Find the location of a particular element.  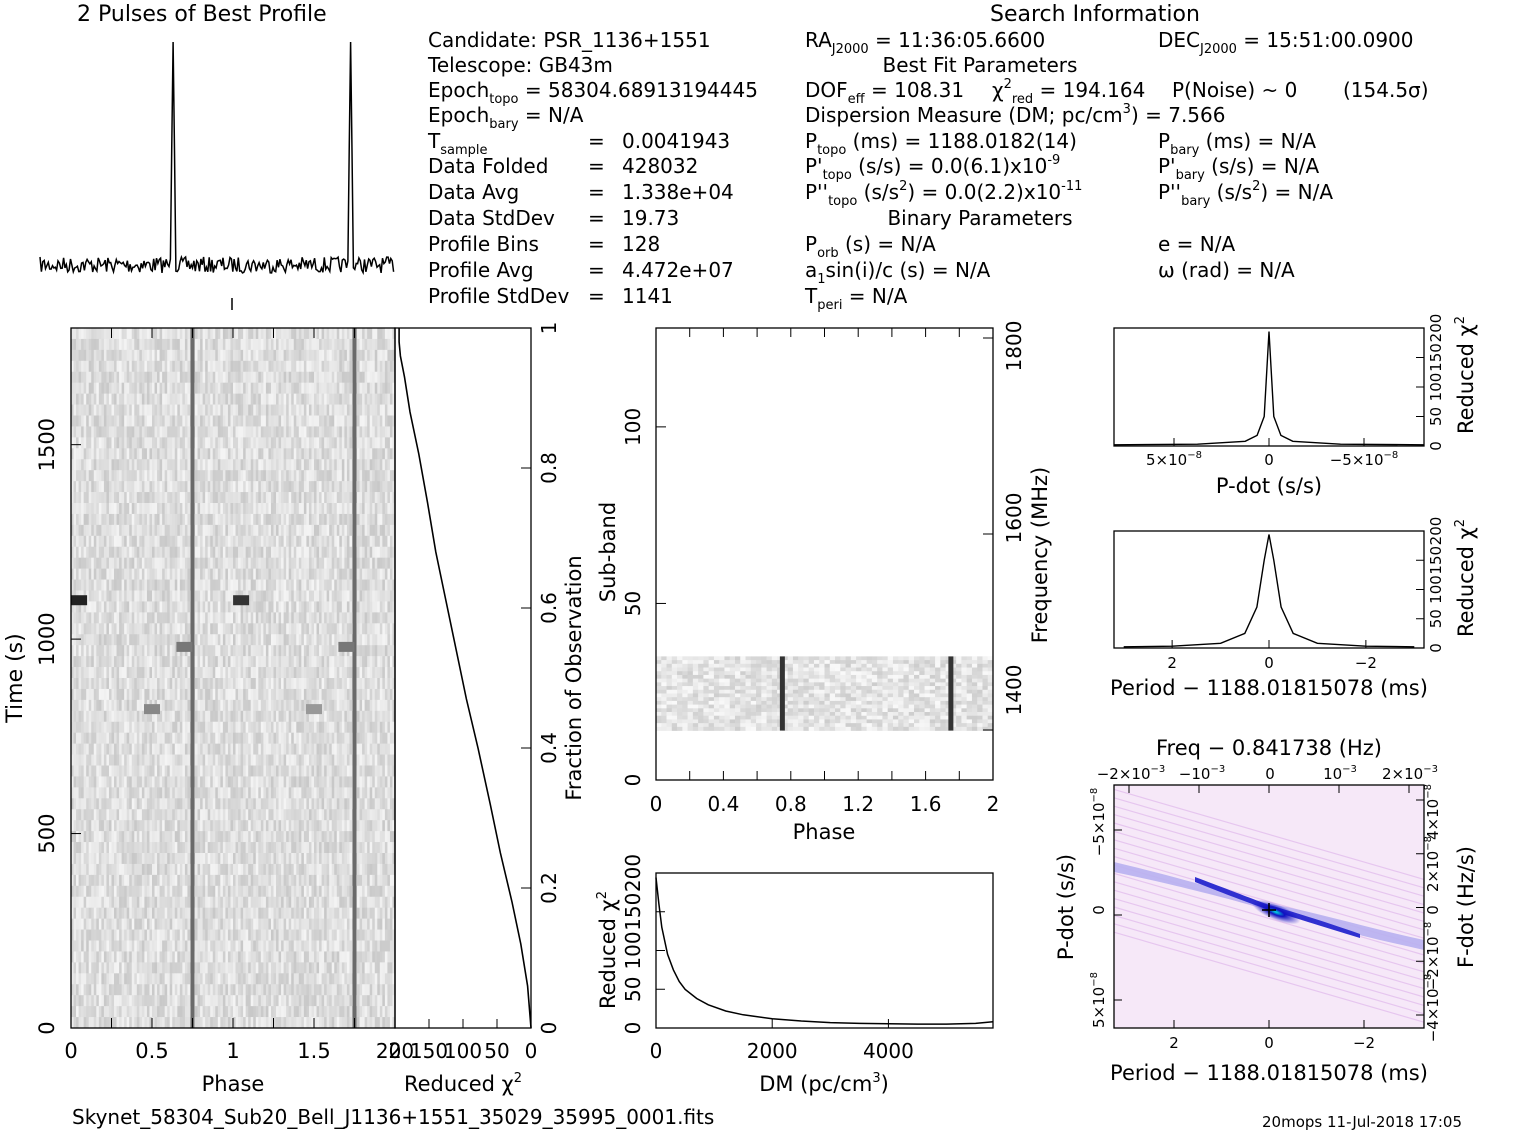

info-row: Telescope: GB43m is located at coordinates (520, 65).